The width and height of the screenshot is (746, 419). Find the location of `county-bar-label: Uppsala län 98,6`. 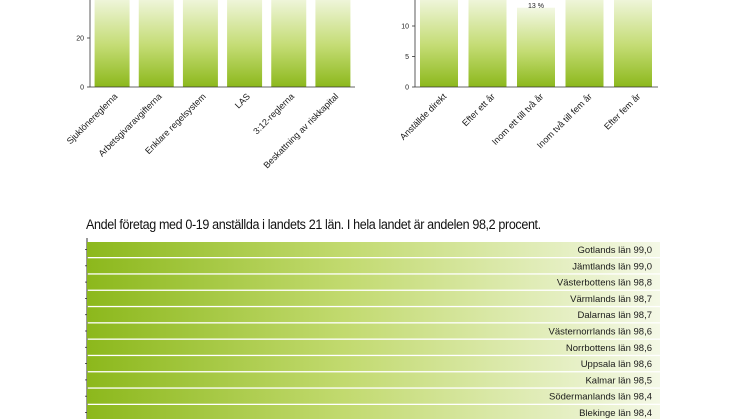

county-bar-label: Uppsala län 98,6 is located at coordinates (616, 364).